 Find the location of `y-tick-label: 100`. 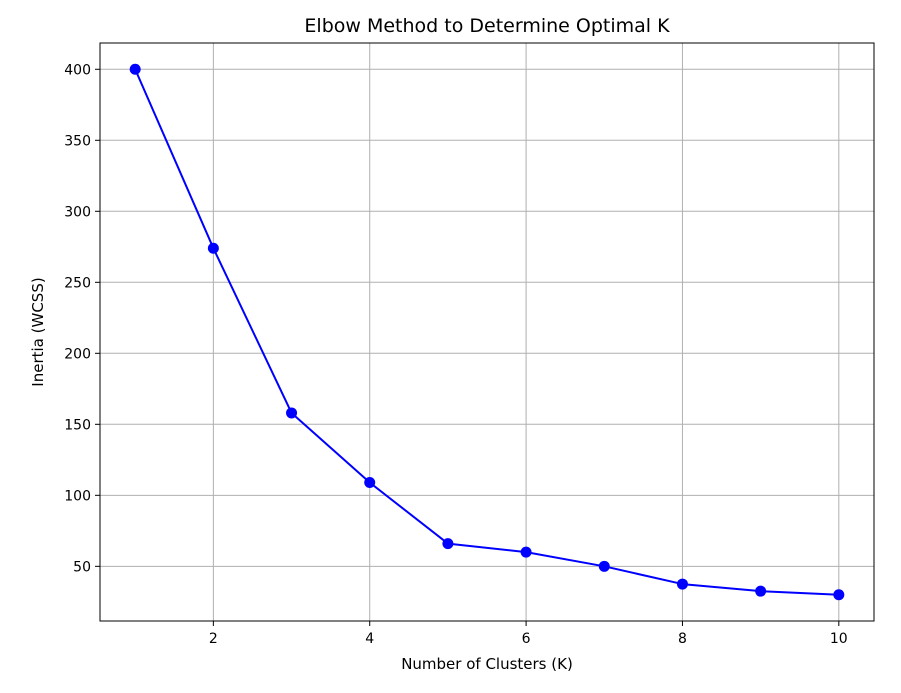

y-tick-label: 100 is located at coordinates (77, 496).